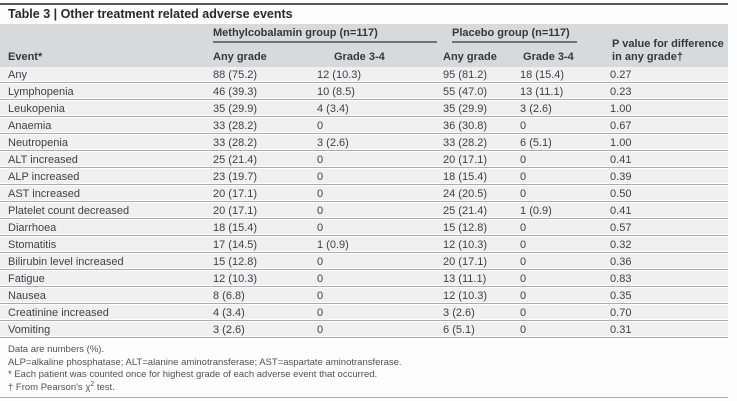 The height and width of the screenshot is (401, 737). What do you see at coordinates (482, 245) in the screenshot?
I see `placebo-any-grade-cell: 12 (10.3)` at bounding box center [482, 245].